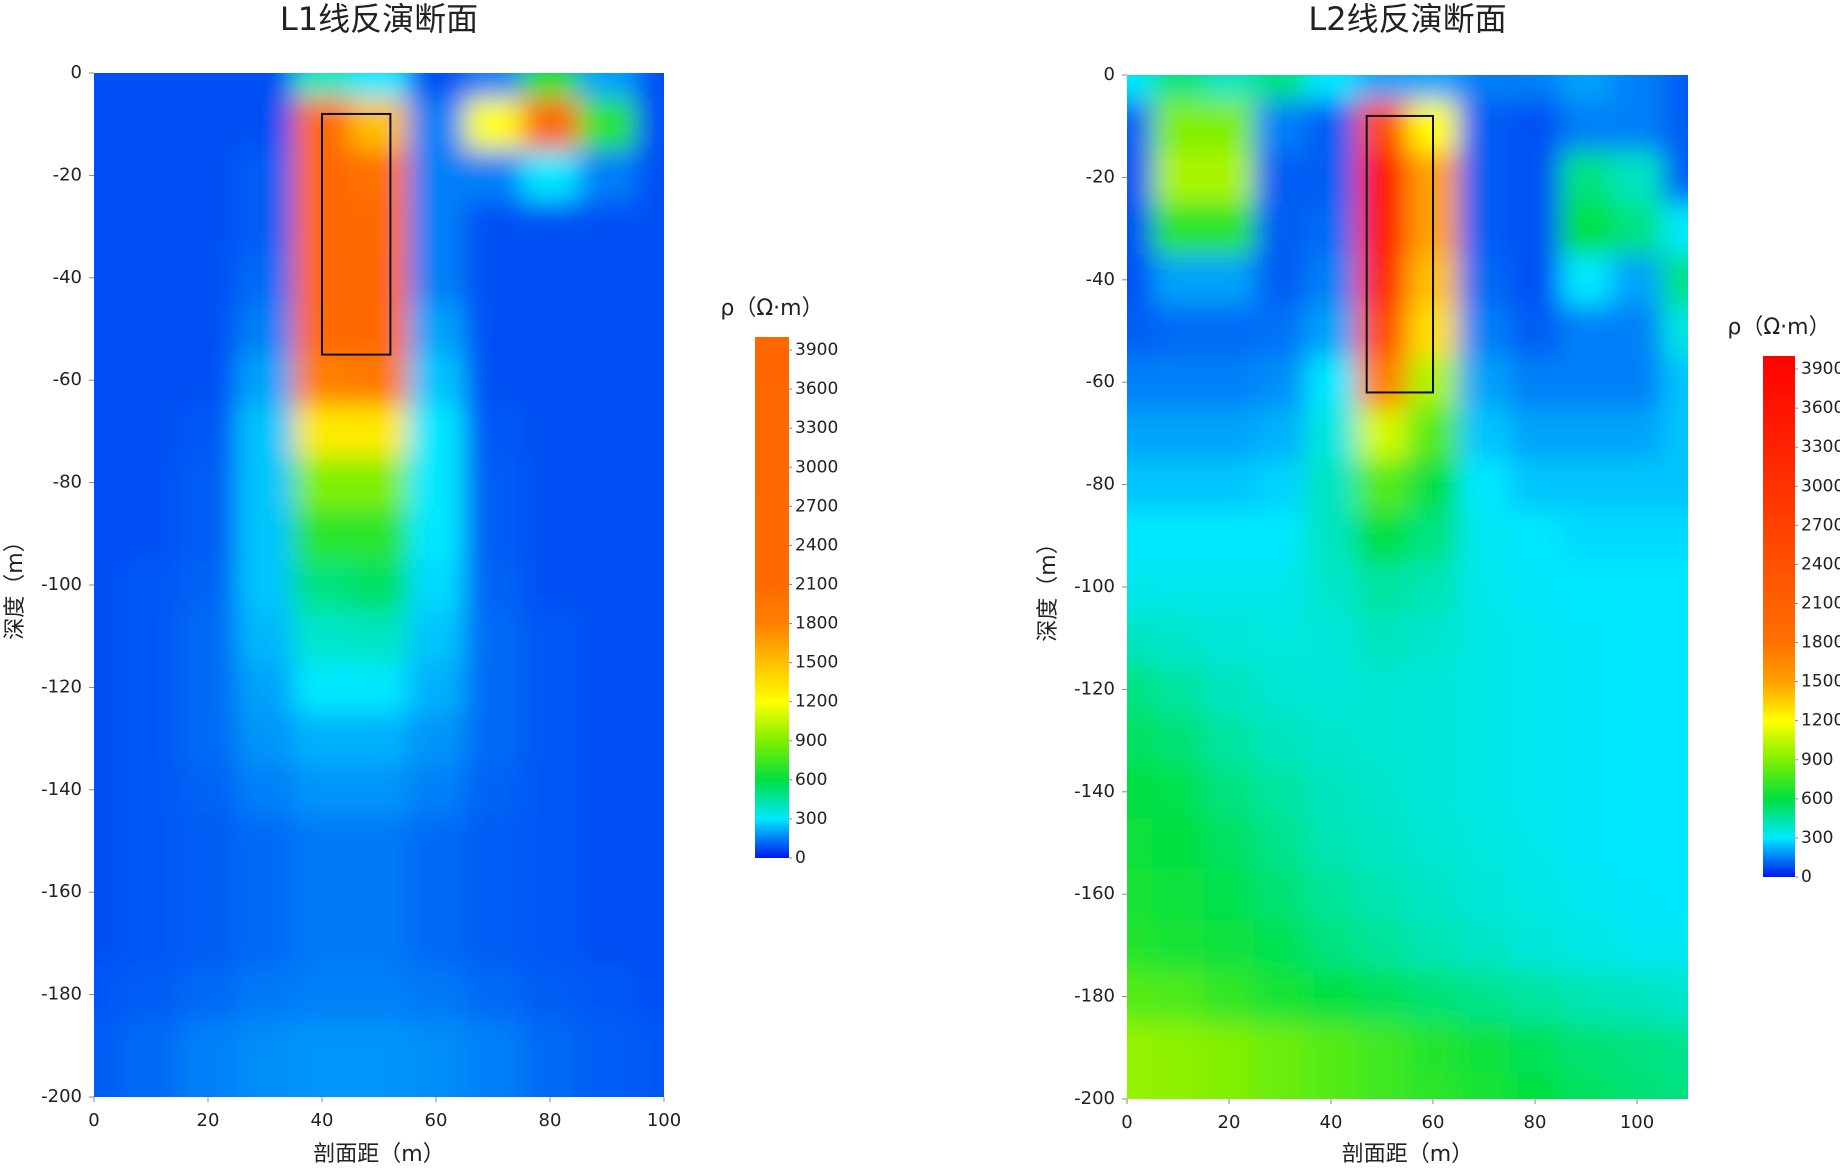 This screenshot has width=1840, height=1169. What do you see at coordinates (1100, 381) in the screenshot?
I see `y-tick-label: -60` at bounding box center [1100, 381].